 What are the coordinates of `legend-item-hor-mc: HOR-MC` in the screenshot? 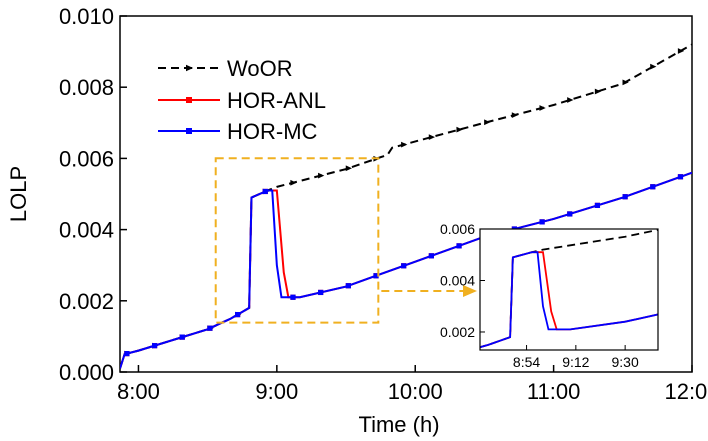 It's located at (238, 131).